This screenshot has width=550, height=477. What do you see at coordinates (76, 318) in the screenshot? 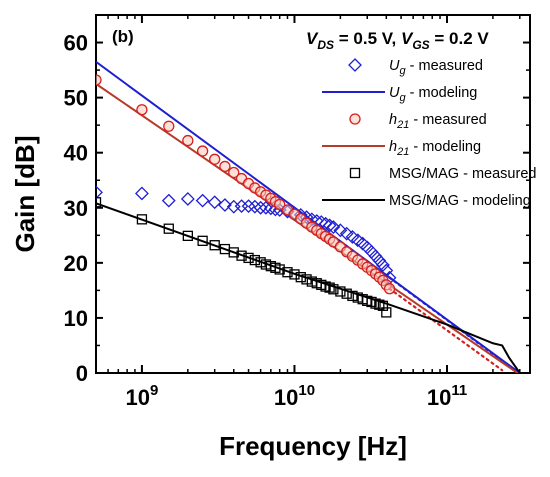
I see `y-tick-label: 10` at bounding box center [76, 318].